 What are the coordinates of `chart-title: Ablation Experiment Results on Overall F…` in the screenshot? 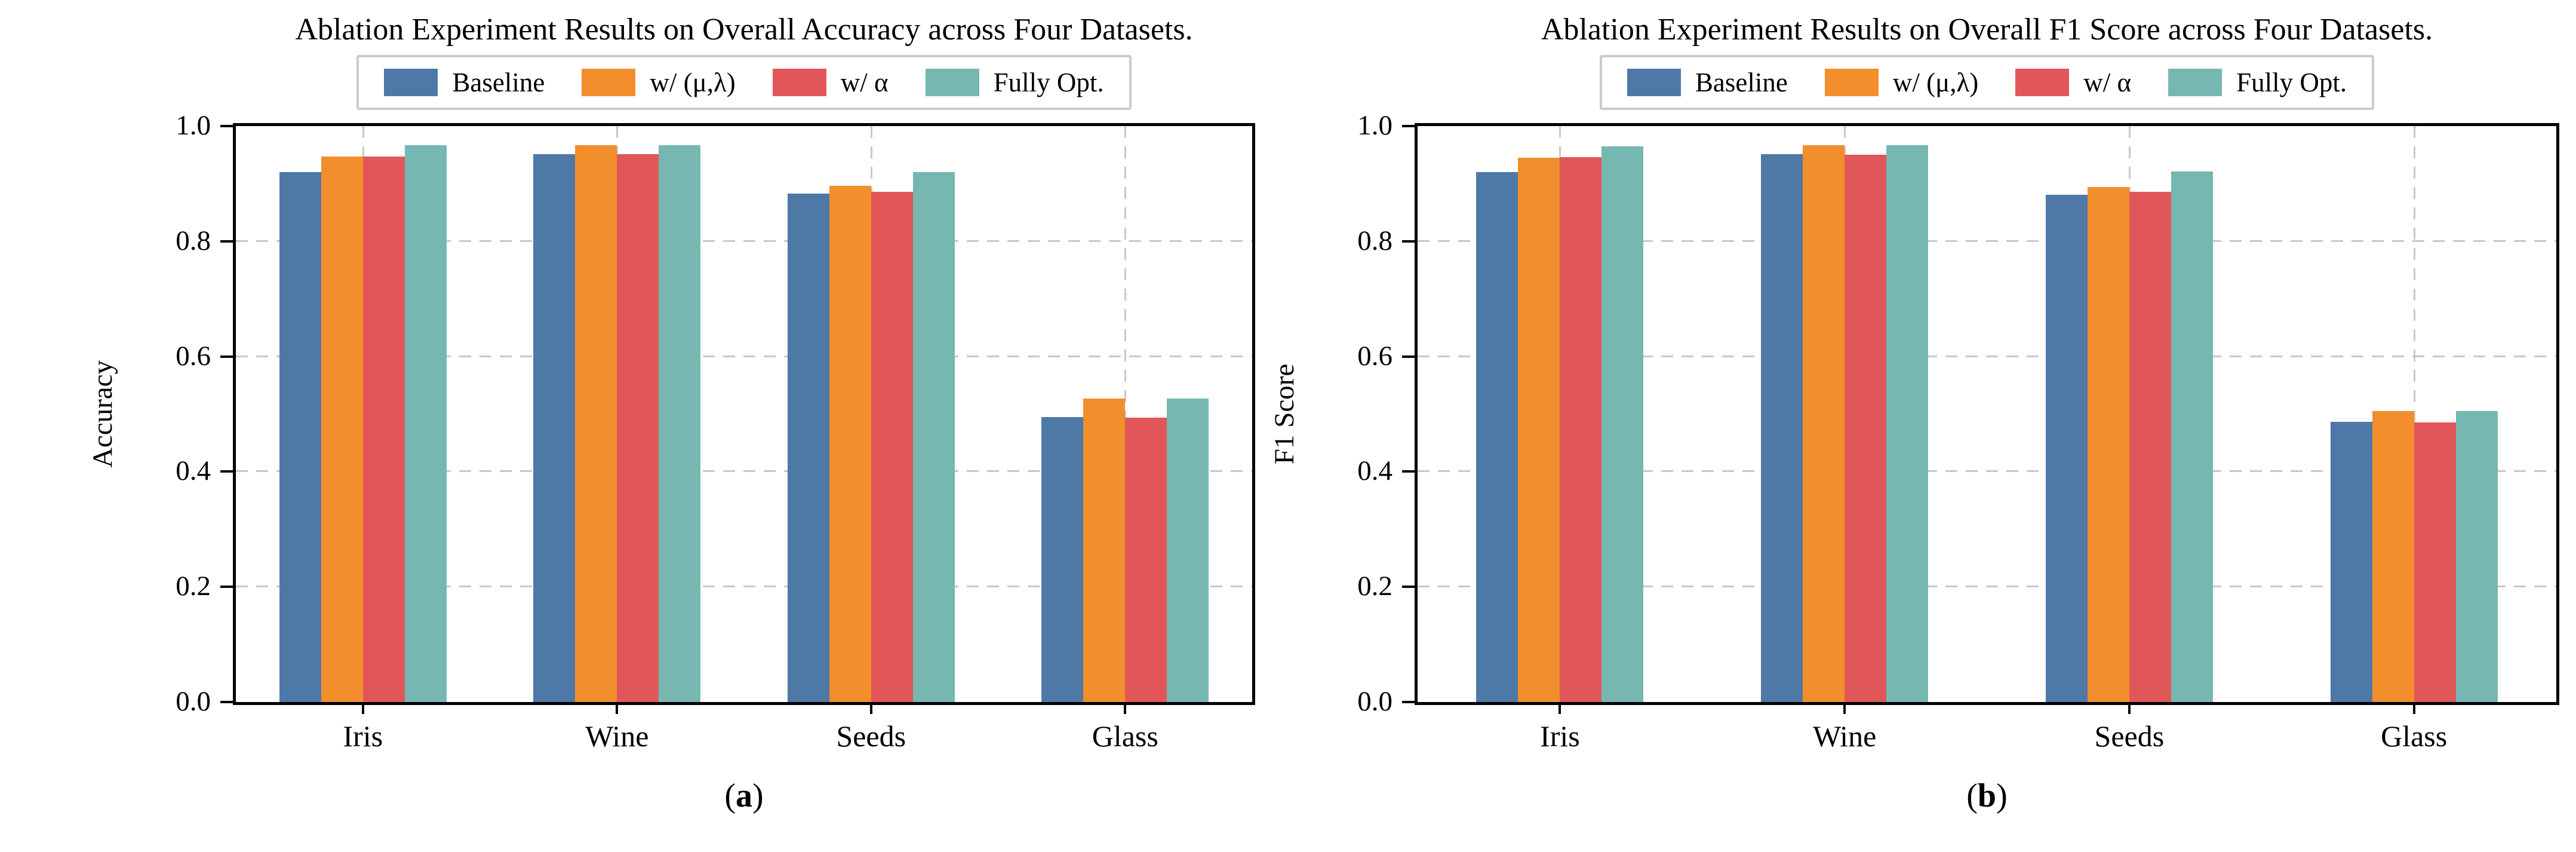 It's located at (1987, 30).